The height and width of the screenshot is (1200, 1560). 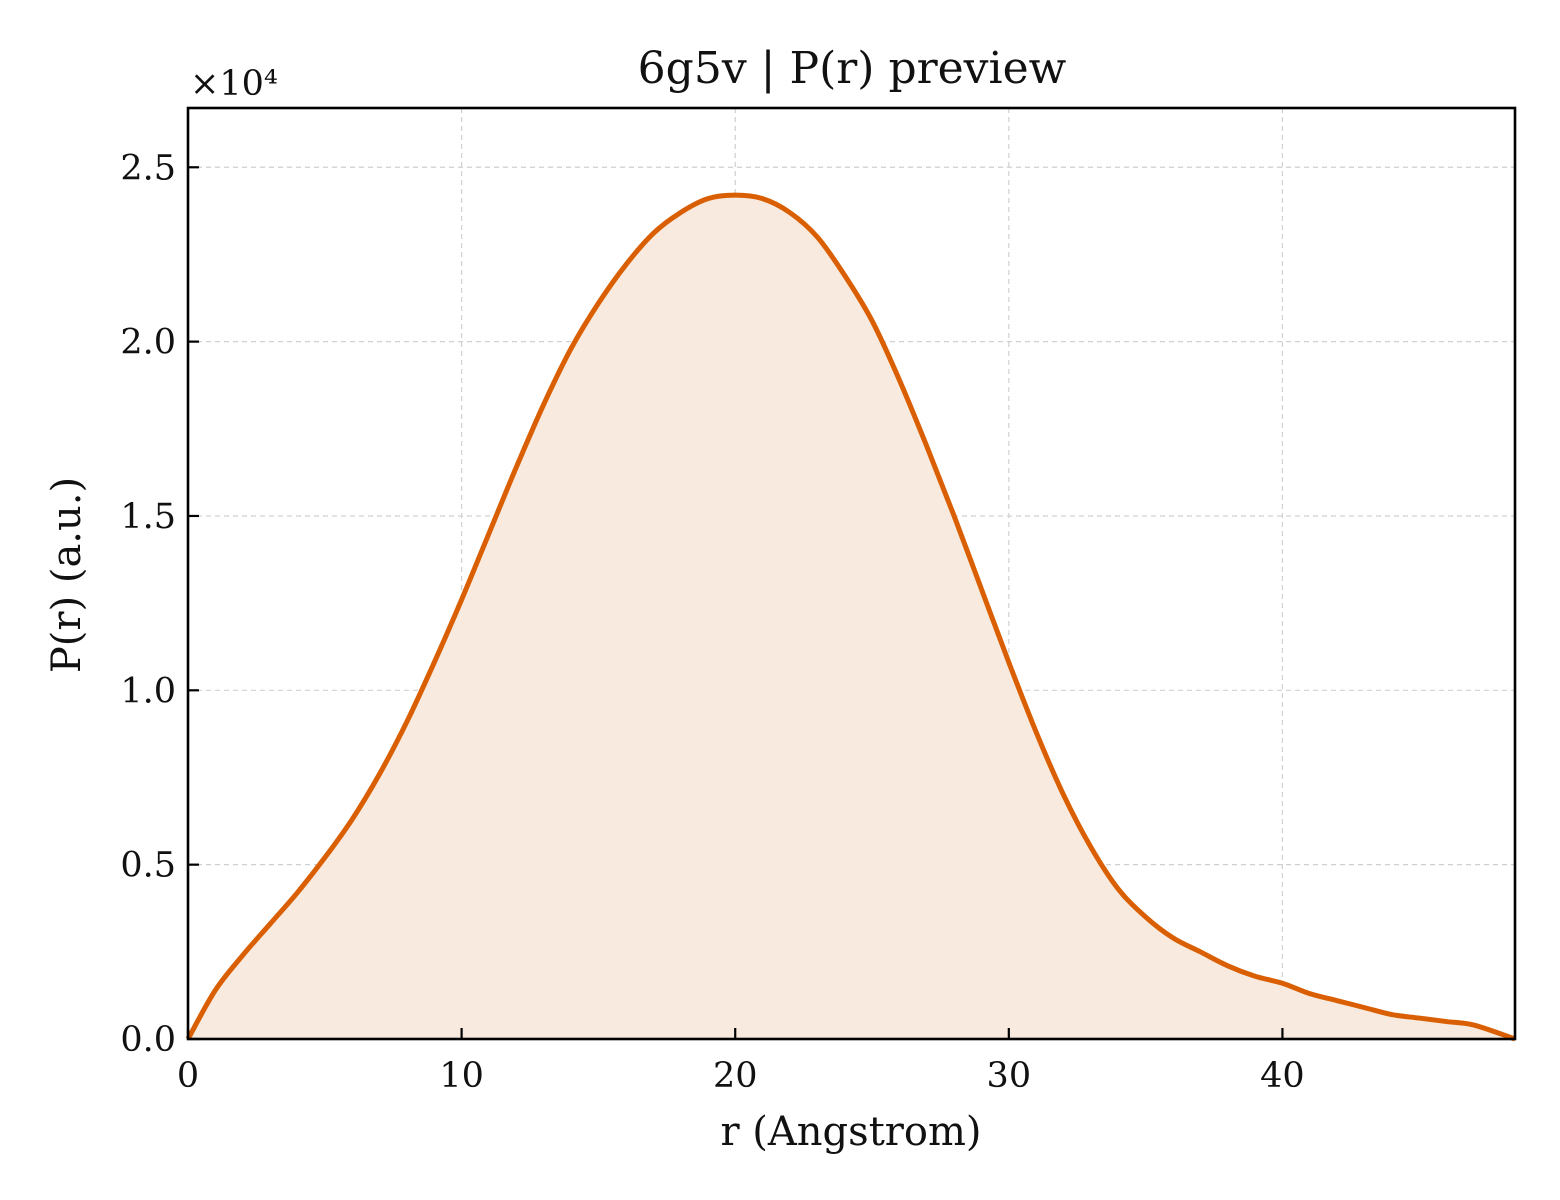 I want to click on x-tick-label: 10, so click(x=461, y=1076).